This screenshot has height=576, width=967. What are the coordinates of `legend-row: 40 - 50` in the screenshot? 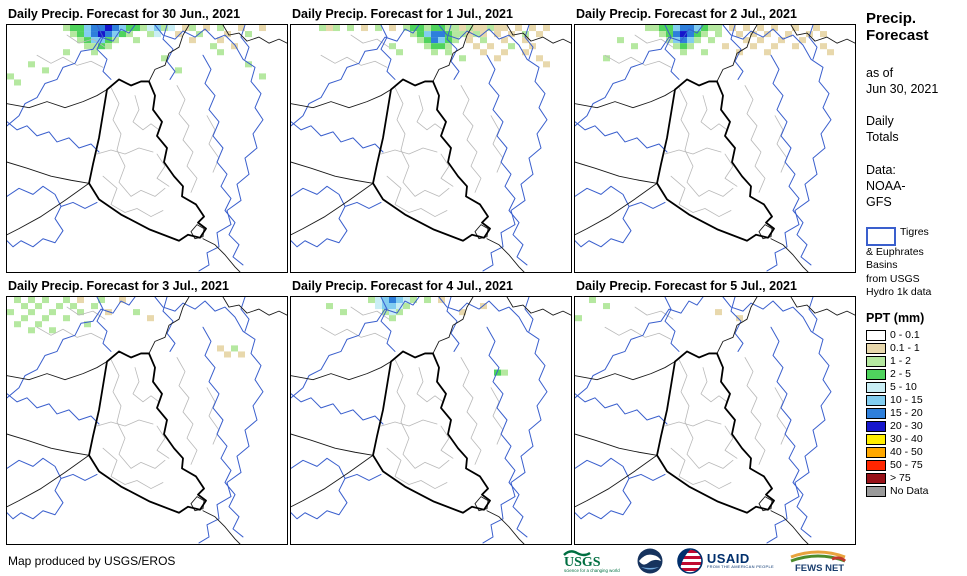 It's located at (915, 452).